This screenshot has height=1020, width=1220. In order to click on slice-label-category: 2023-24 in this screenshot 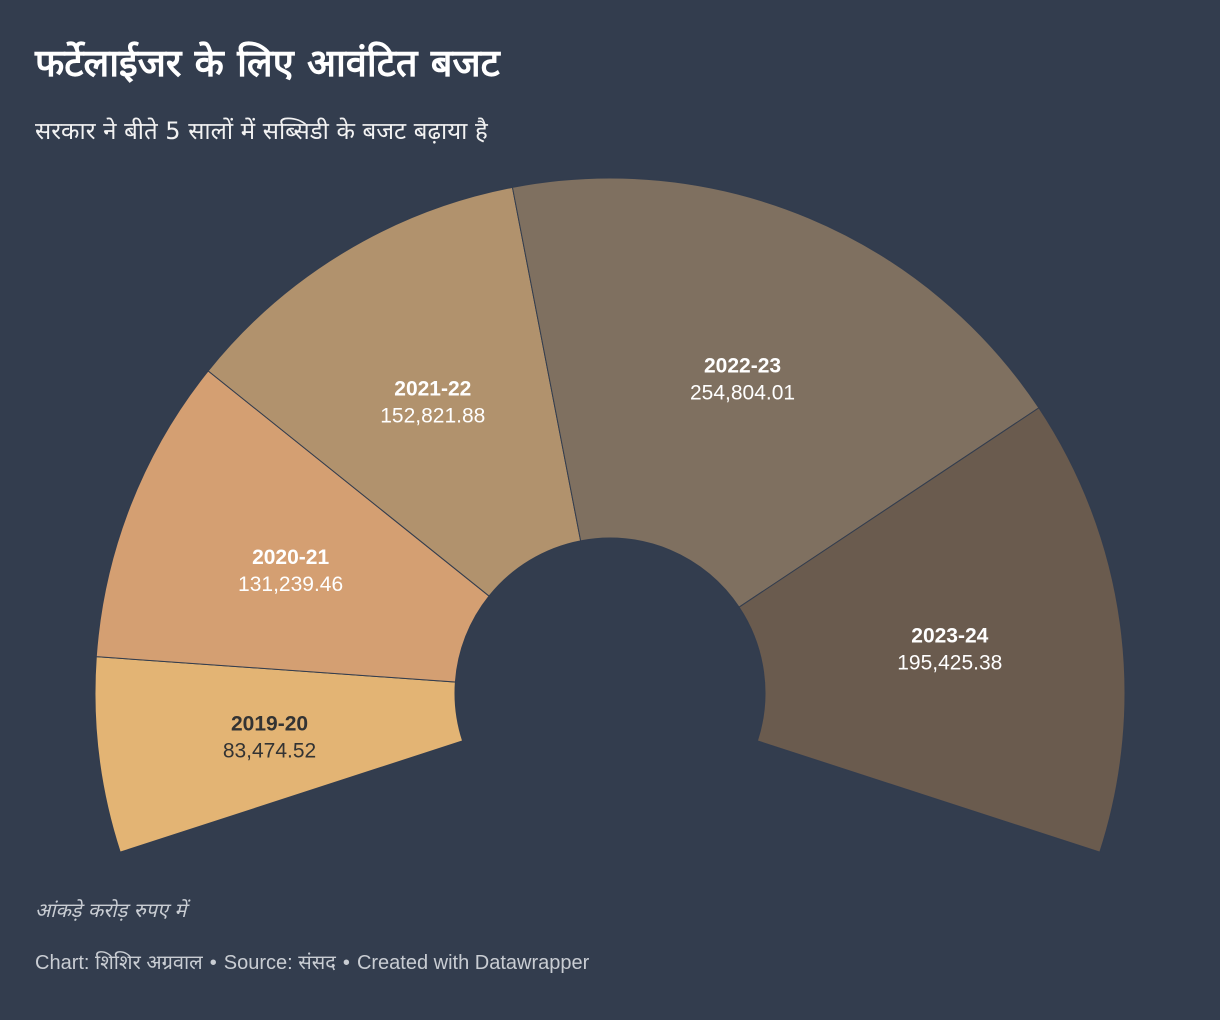, I will do `click(949, 635)`.